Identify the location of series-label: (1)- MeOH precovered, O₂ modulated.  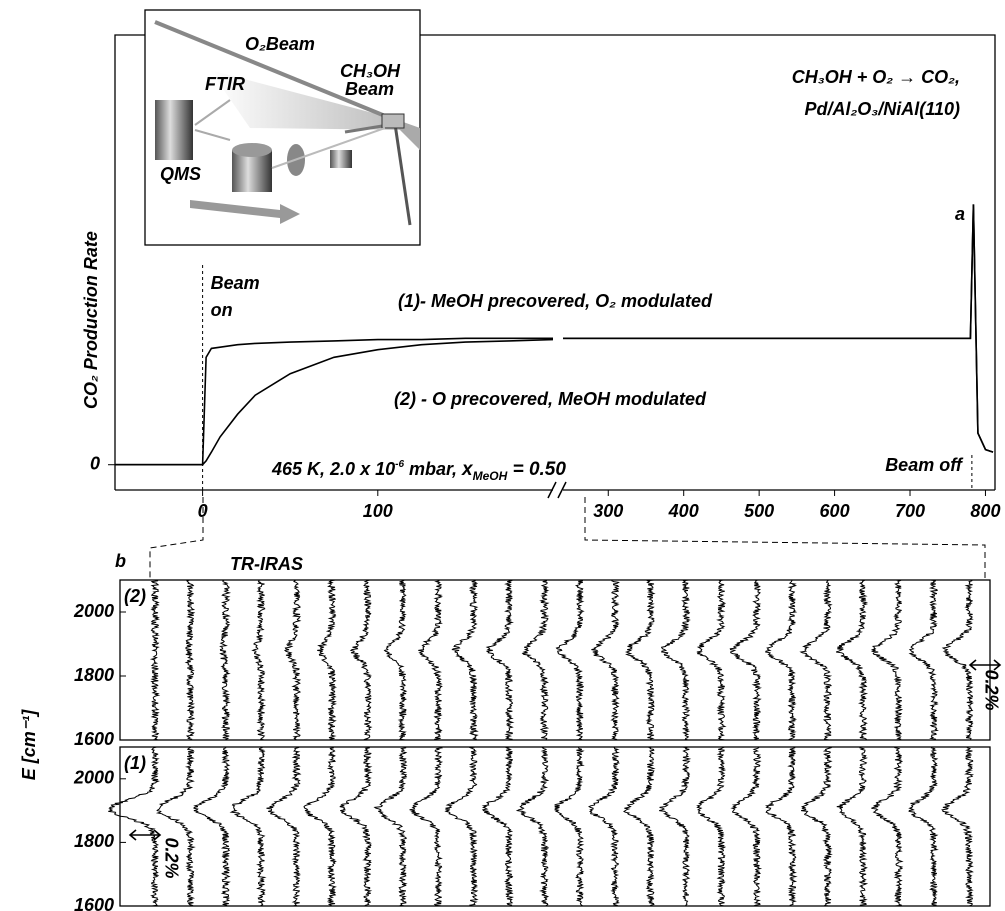
(555, 301).